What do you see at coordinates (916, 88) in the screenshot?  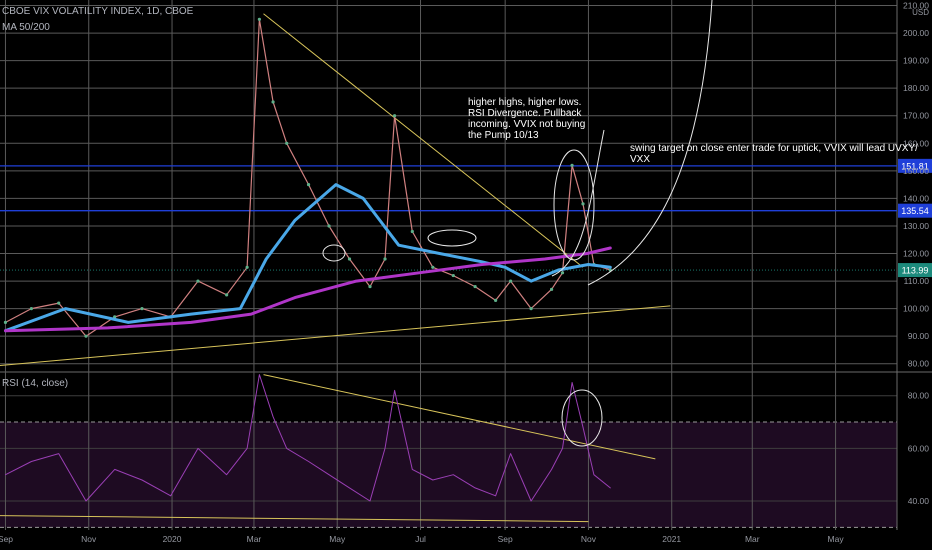 I see `price-tick-label: 180.00` at bounding box center [916, 88].